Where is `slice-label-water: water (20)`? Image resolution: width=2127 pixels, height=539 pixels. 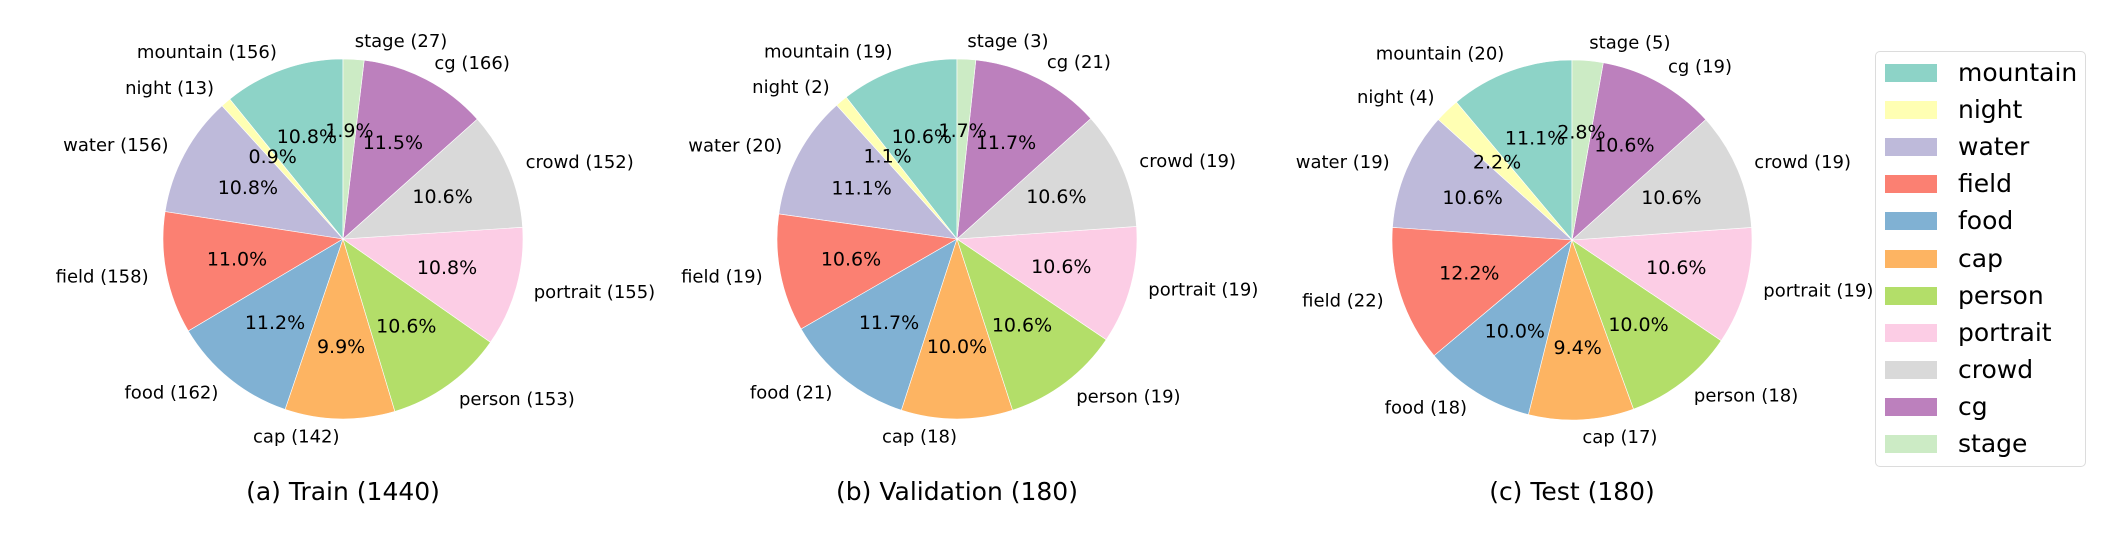
slice-label-water: water (20) is located at coordinates (735, 146).